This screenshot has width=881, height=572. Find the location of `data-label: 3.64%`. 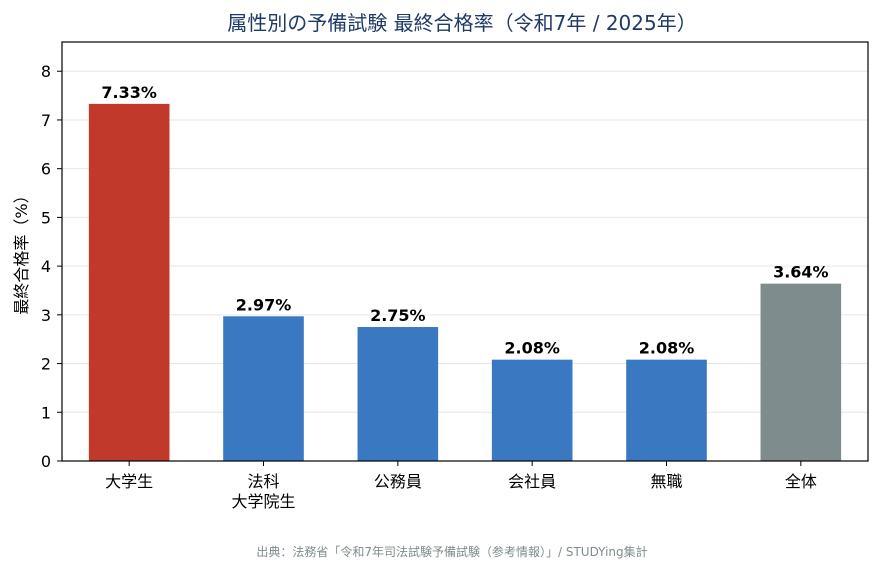

data-label: 3.64% is located at coordinates (801, 272).